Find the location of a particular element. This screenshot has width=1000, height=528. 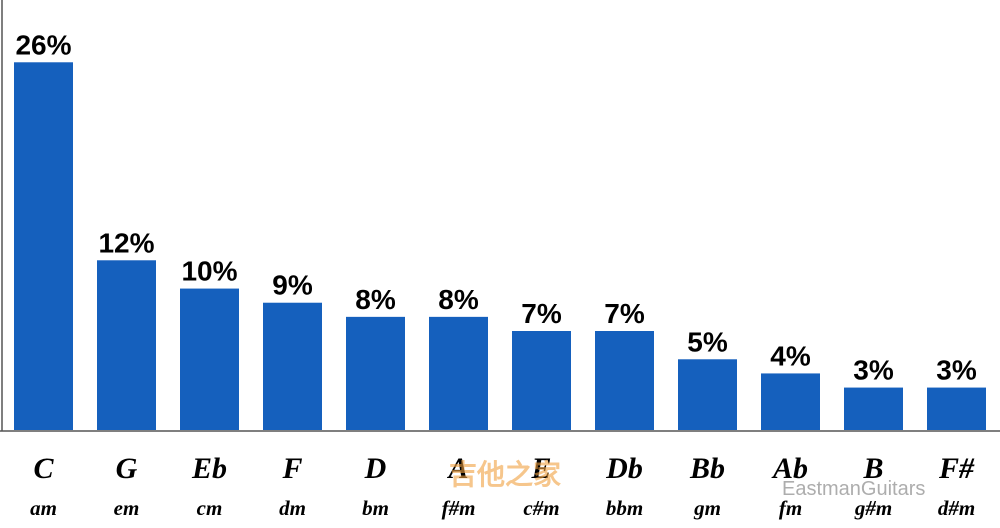

x-tick-label: F# is located at coordinates (956, 468).